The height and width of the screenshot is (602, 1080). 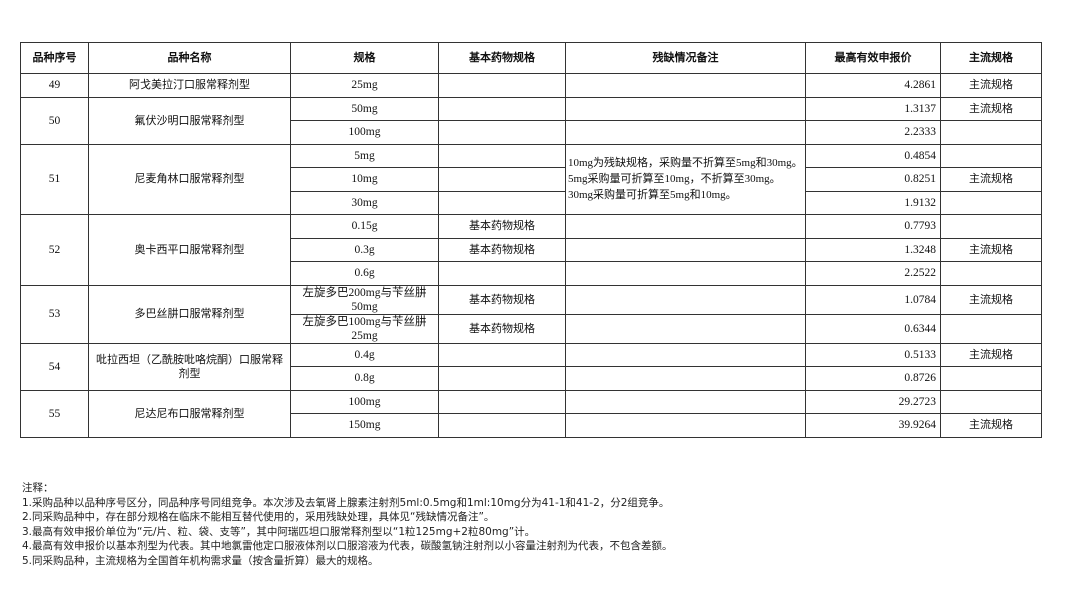 What do you see at coordinates (189, 250) in the screenshot?
I see `item-name: 奥卡西平口服常释剂型` at bounding box center [189, 250].